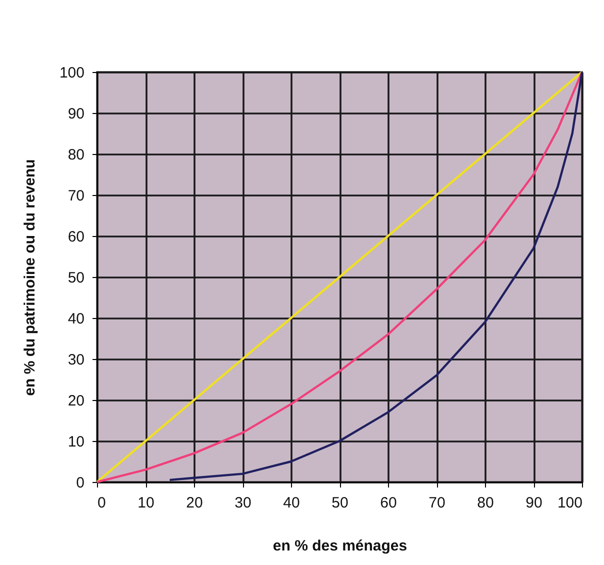  I want to click on y-axis-title: en % du patrimoine ou du revenu, so click(29, 277).